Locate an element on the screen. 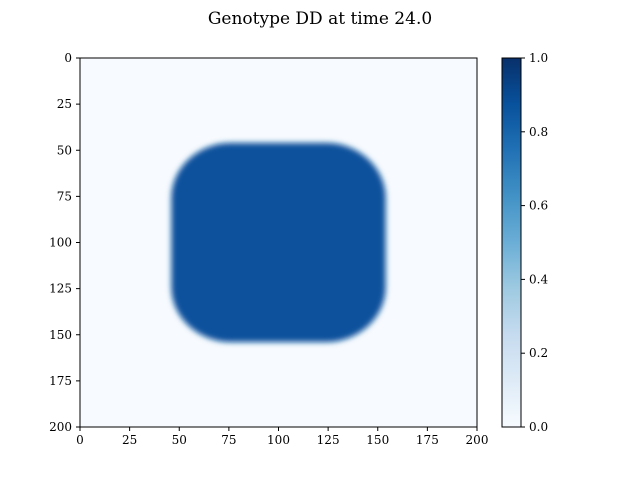 The height and width of the screenshot is (484, 640). colorbar-tick-label: 1.0 is located at coordinates (538, 58).